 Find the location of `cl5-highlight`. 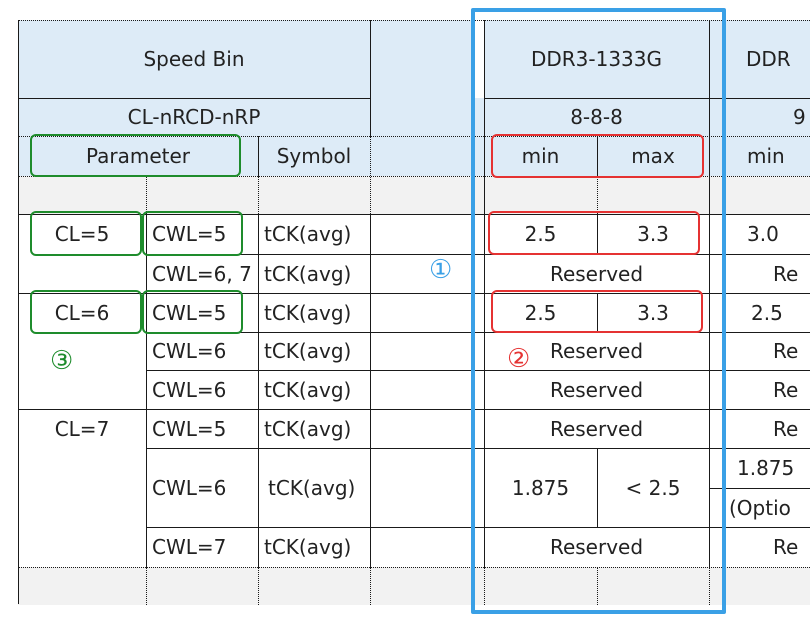

cl5-highlight is located at coordinates (86, 233).